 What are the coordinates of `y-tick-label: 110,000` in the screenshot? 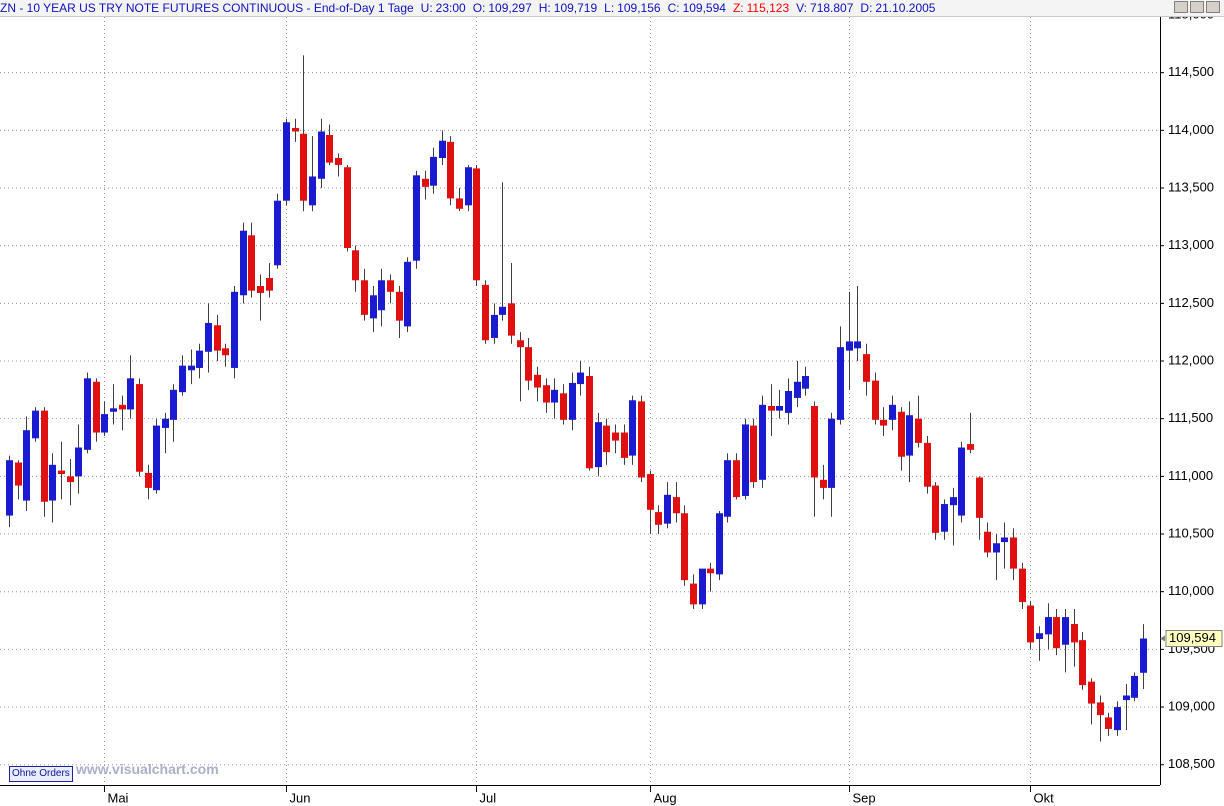 It's located at (1191, 590).